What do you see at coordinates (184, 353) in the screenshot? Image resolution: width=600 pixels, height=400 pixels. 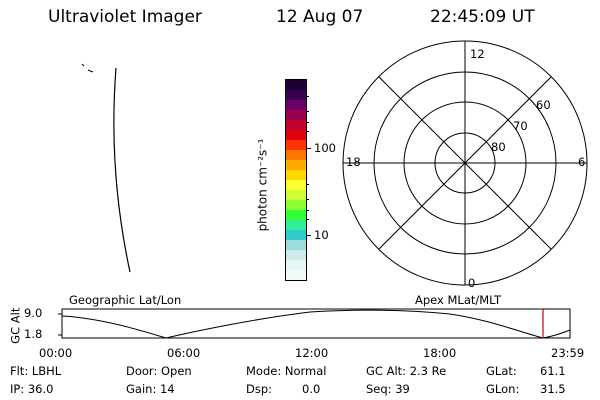 I see `timeline-tick-0600: 06:00` at bounding box center [184, 353].